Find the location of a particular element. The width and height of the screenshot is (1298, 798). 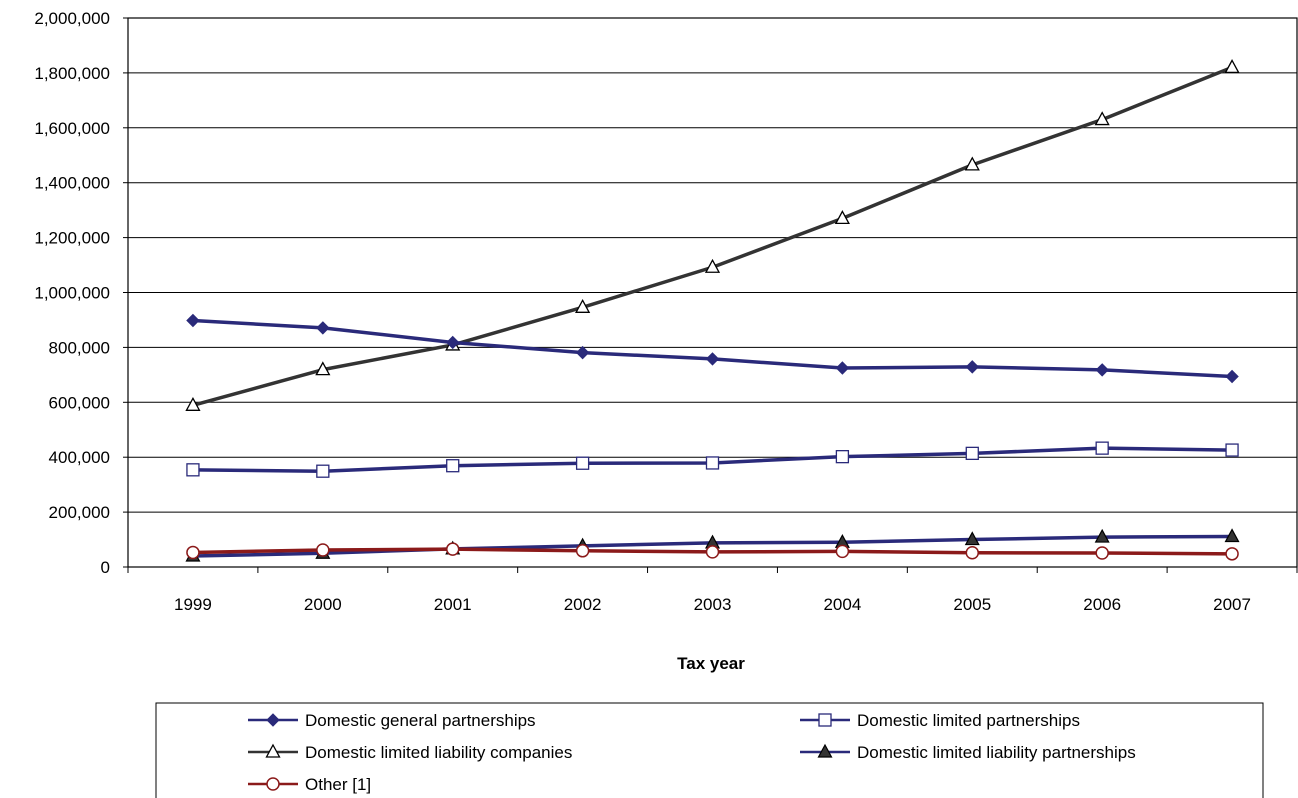

y-tick-label: 1,600,000 is located at coordinates (72, 128).